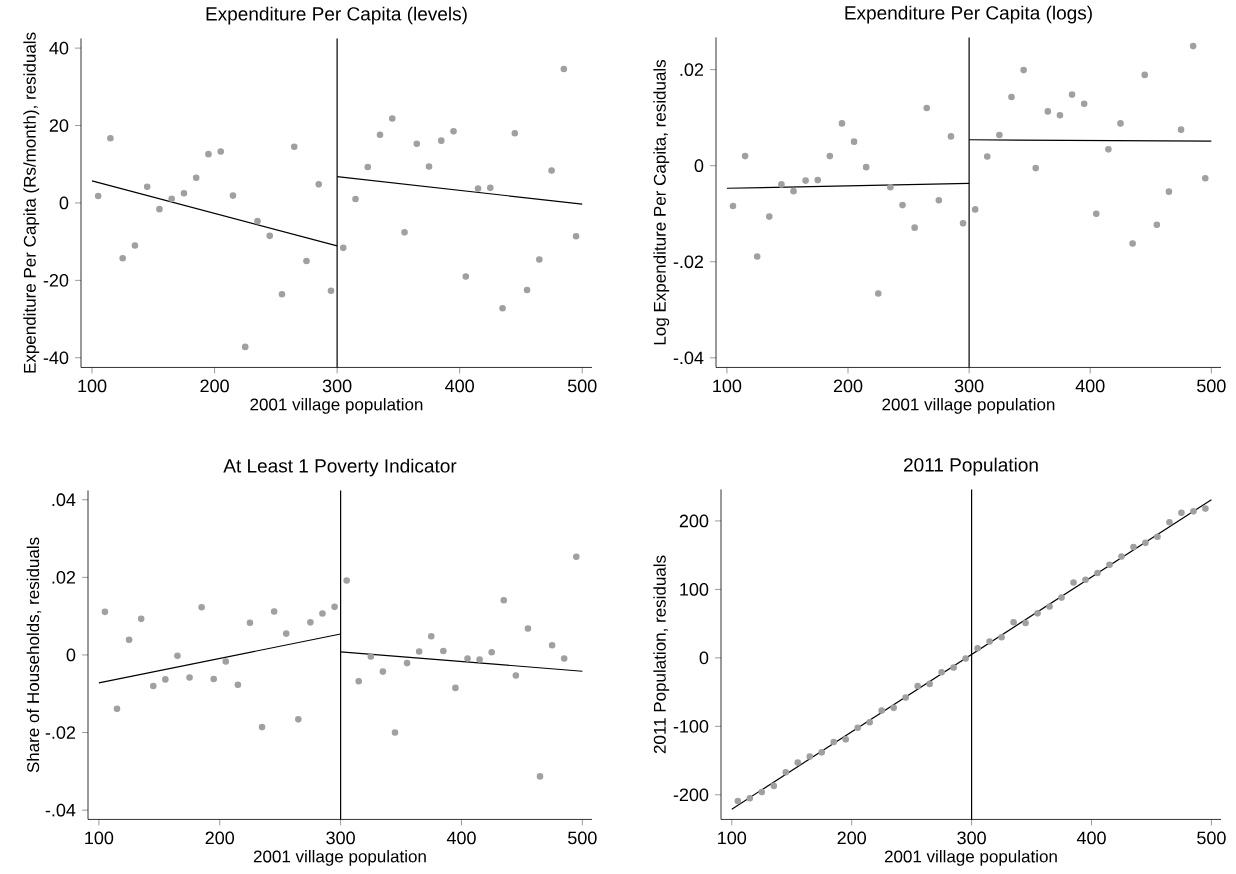  I want to click on y-axis-title: 2011 Population, residuals, so click(661, 654).